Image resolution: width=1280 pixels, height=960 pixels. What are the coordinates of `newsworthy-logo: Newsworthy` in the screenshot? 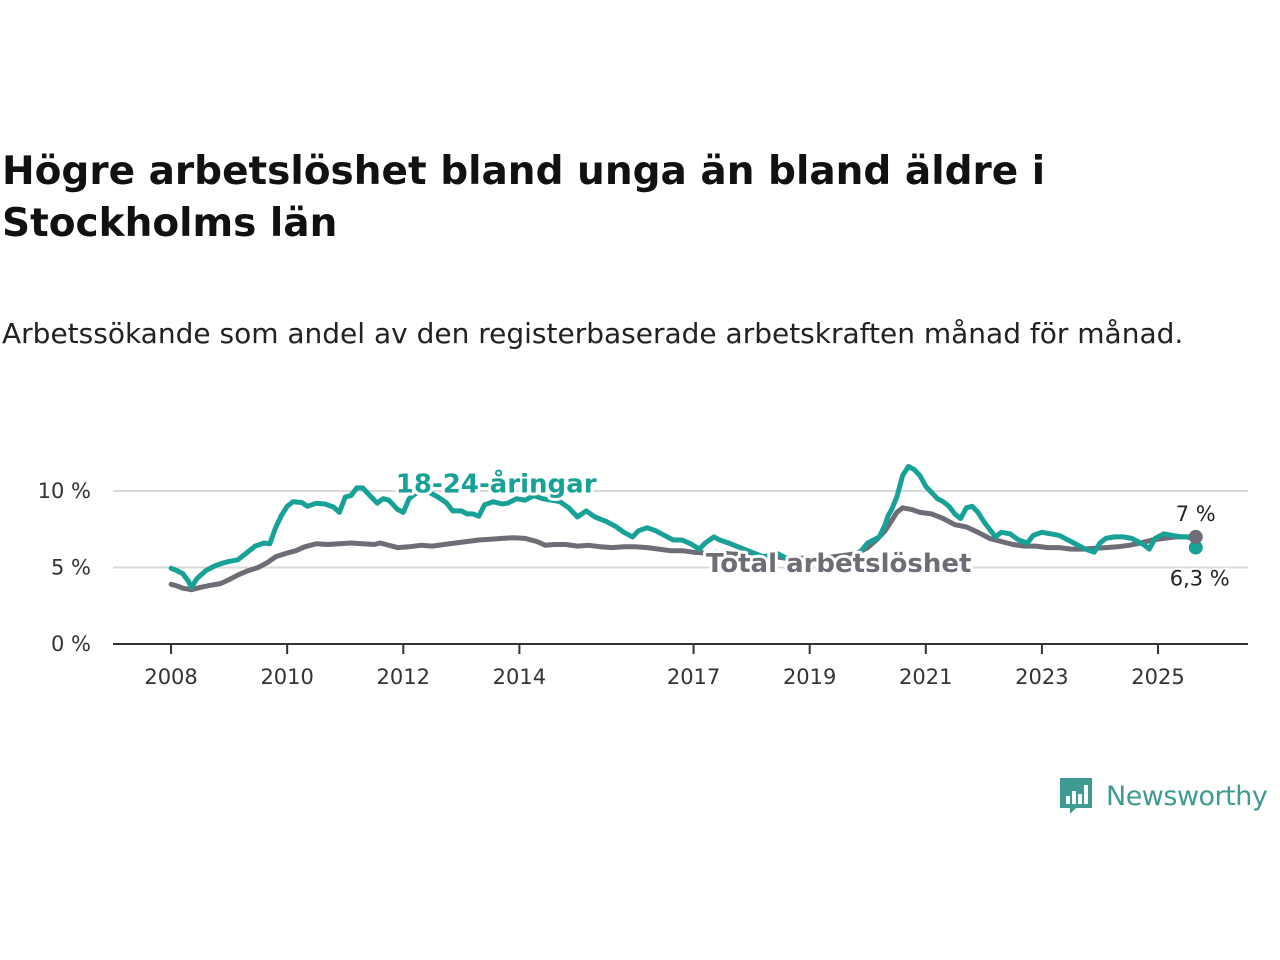 It's located at (1163, 796).